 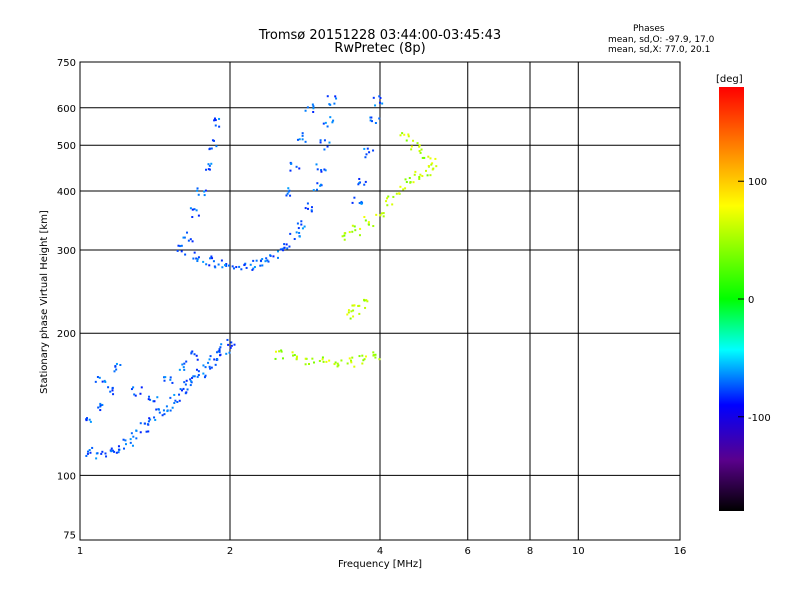 What do you see at coordinates (754, 300) in the screenshot?
I see `colorbar-ticks: 100 0 -100` at bounding box center [754, 300].